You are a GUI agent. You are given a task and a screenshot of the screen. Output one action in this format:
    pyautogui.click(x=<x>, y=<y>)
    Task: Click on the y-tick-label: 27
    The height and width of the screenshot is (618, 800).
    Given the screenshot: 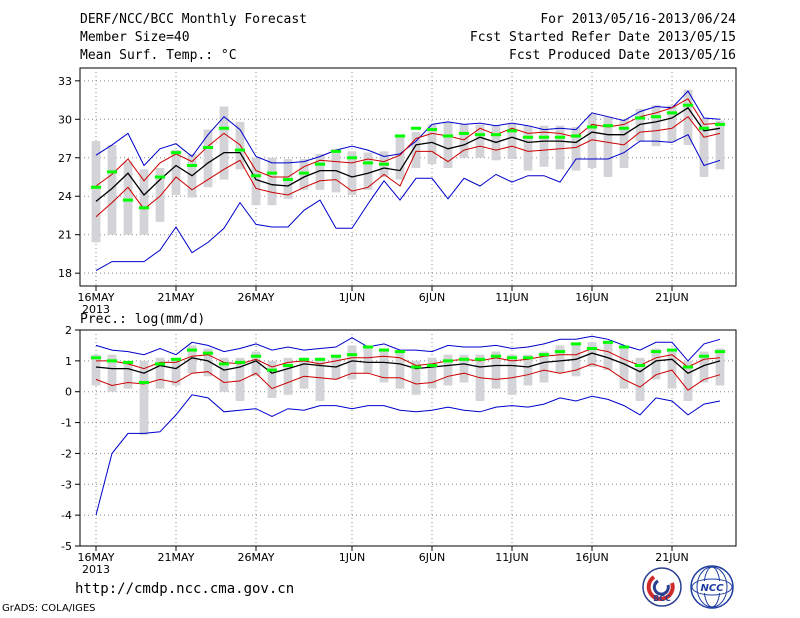 What is the action you would take?
    pyautogui.click(x=65, y=158)
    